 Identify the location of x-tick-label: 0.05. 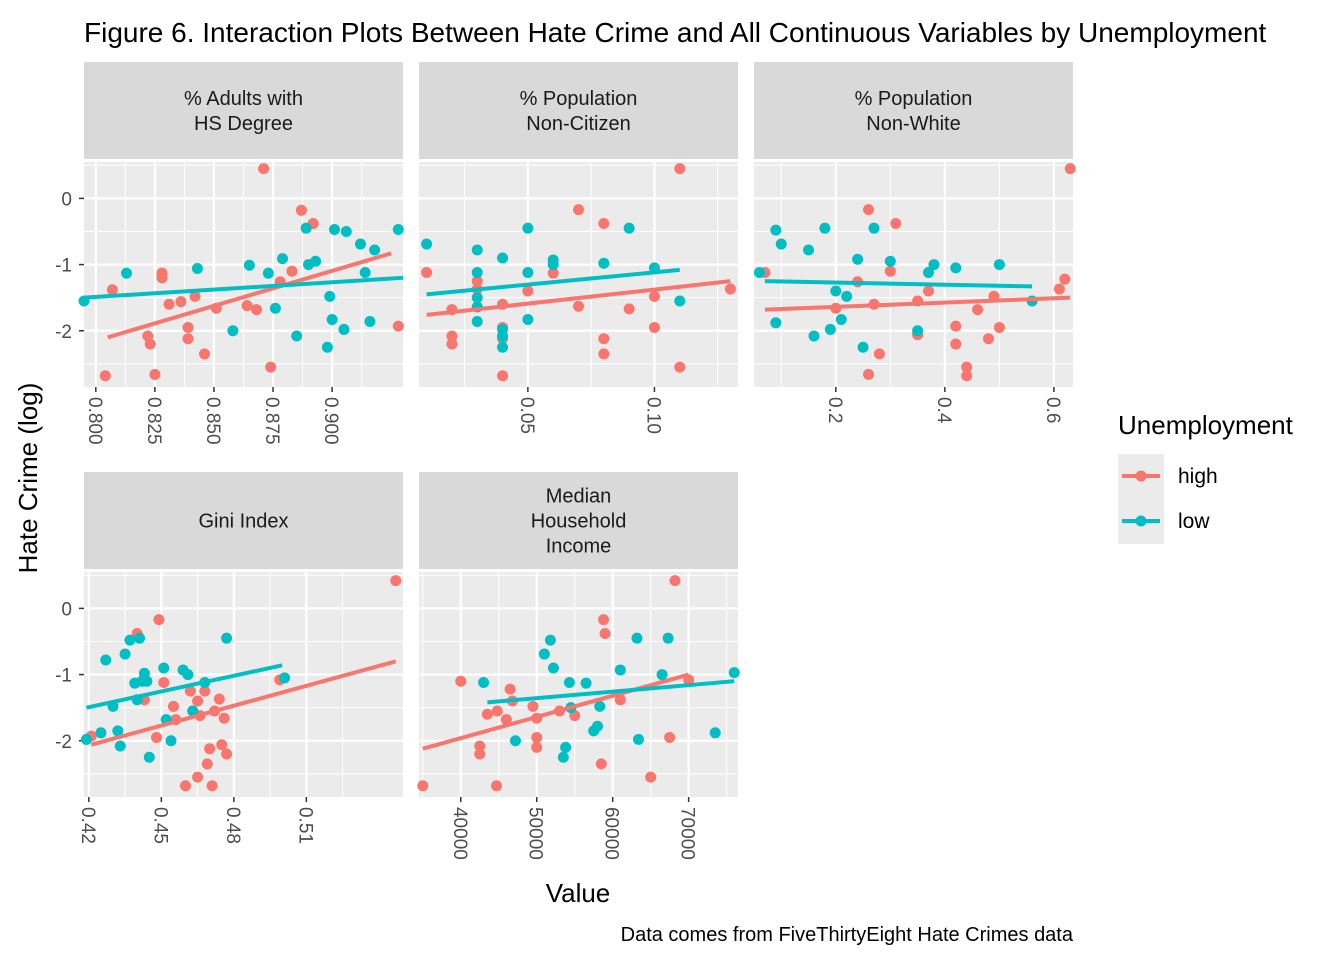
(526, 415).